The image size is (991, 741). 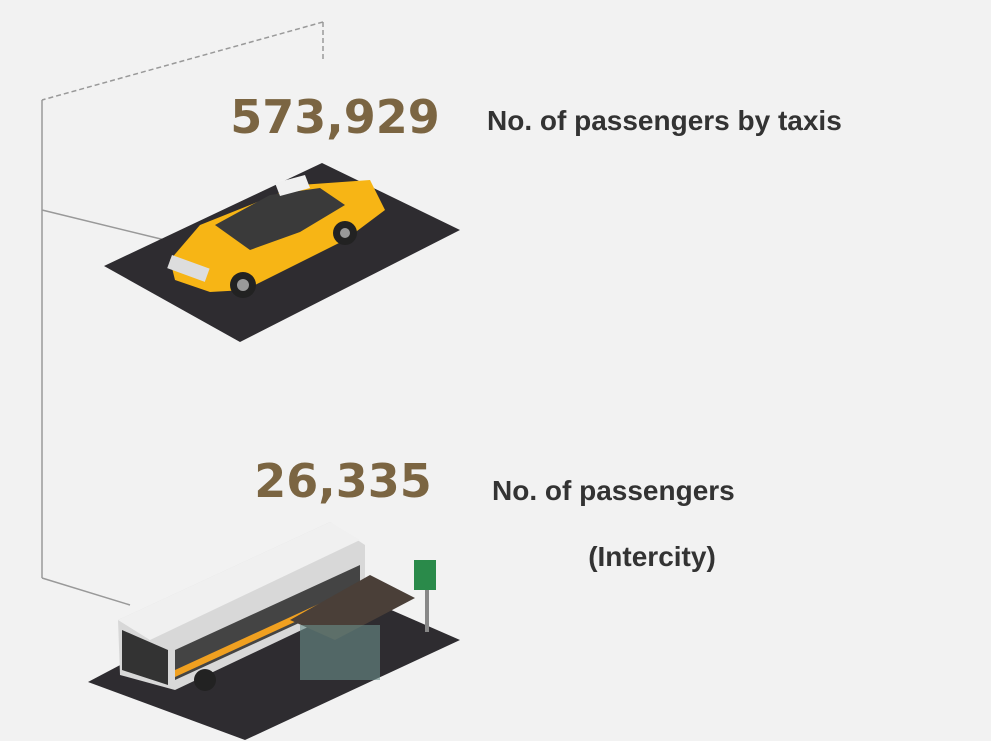 I want to click on taxi-illustration, so click(x=282, y=252).